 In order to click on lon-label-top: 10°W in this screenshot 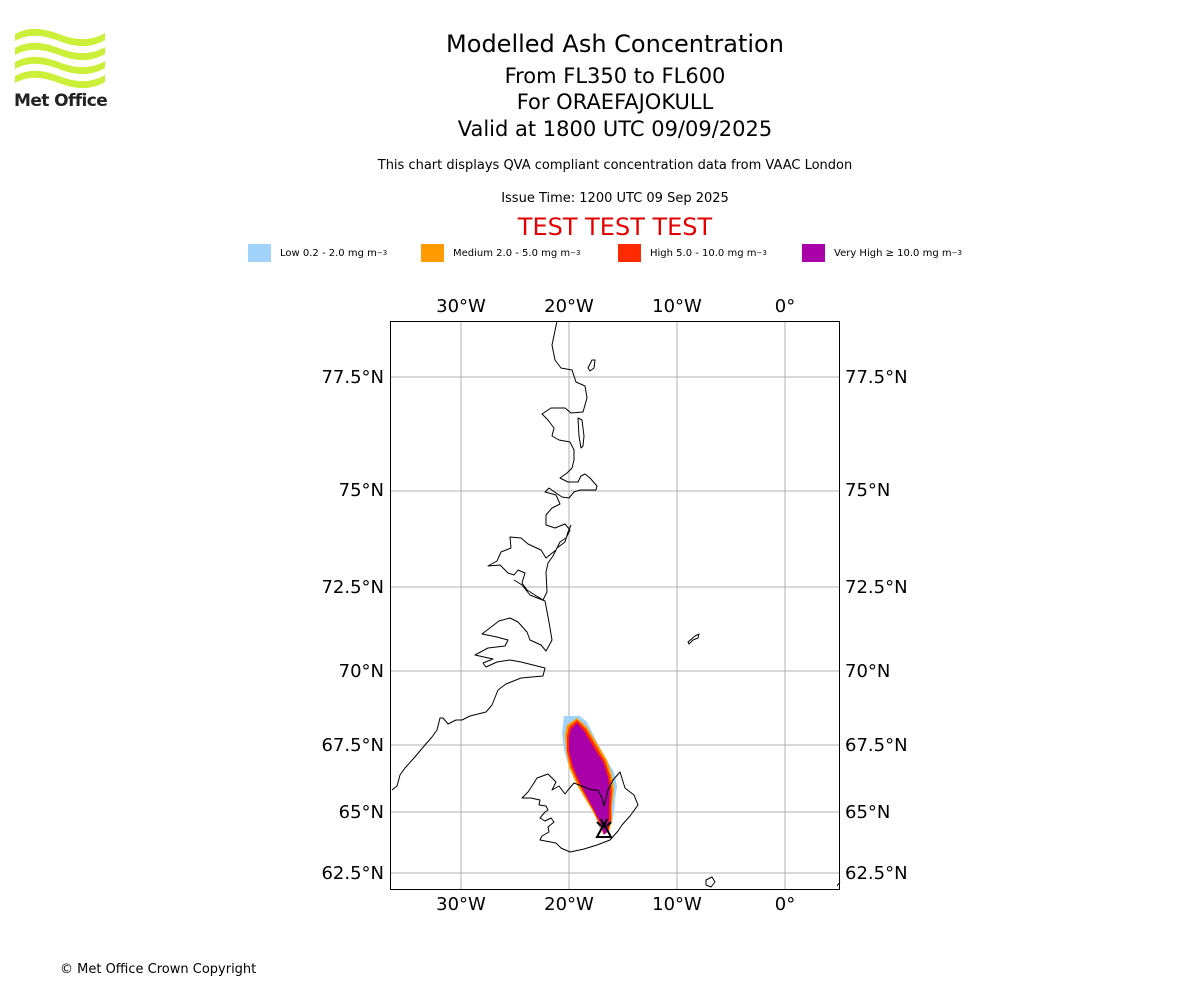, I will do `click(677, 306)`.